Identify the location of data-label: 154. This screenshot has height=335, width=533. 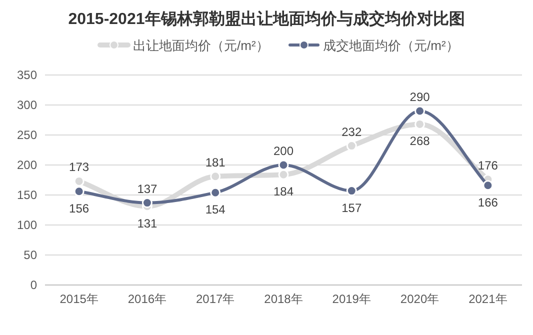
(215, 209).